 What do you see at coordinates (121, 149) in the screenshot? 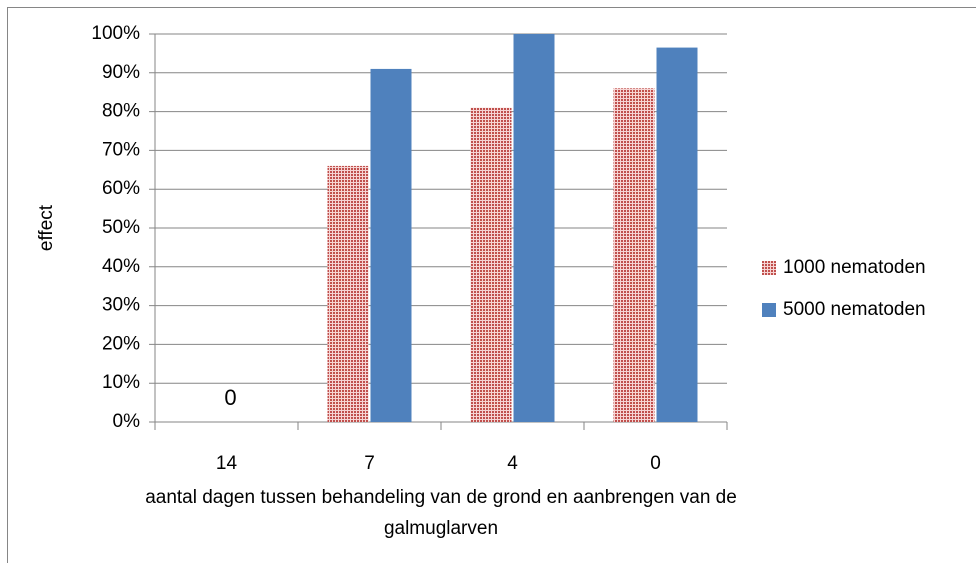
I see `y-tick-label: 70%` at bounding box center [121, 149].